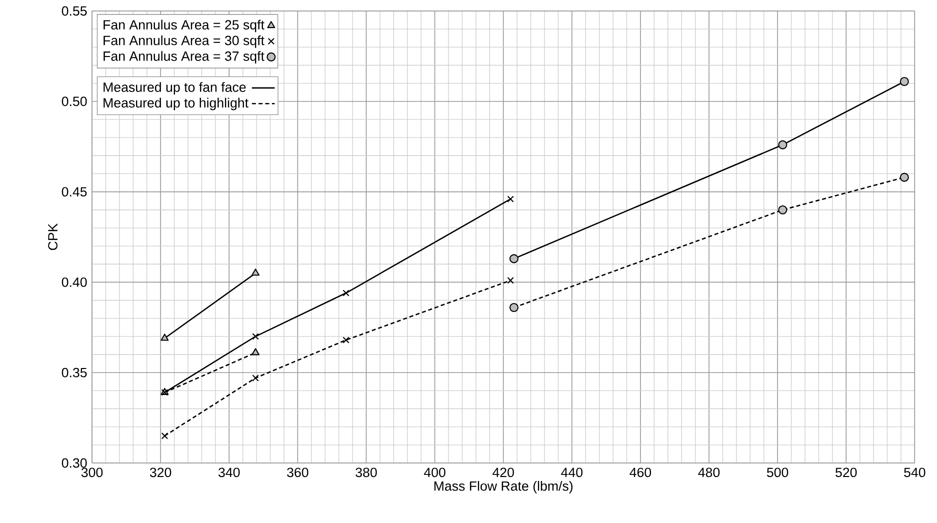 Image resolution: width=937 pixels, height=523 pixels. Describe the element at coordinates (435, 473) in the screenshot. I see `x-tick-label: 400` at that location.